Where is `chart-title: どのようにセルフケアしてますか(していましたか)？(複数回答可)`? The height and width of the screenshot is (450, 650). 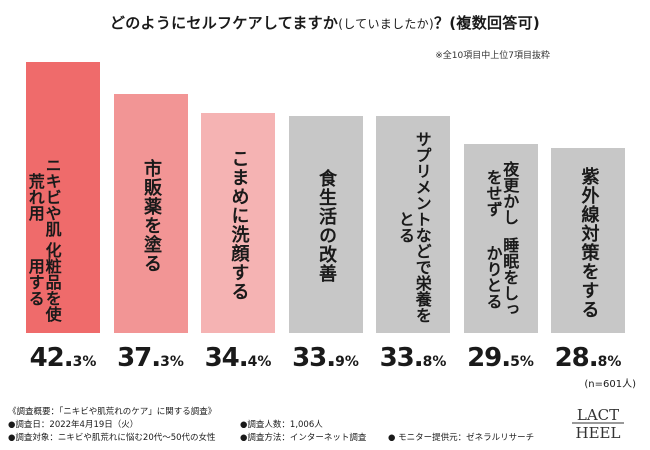 chart-title: どのようにセルフケアしてますか(していましたか)？(複数回答可) is located at coordinates (325, 22).